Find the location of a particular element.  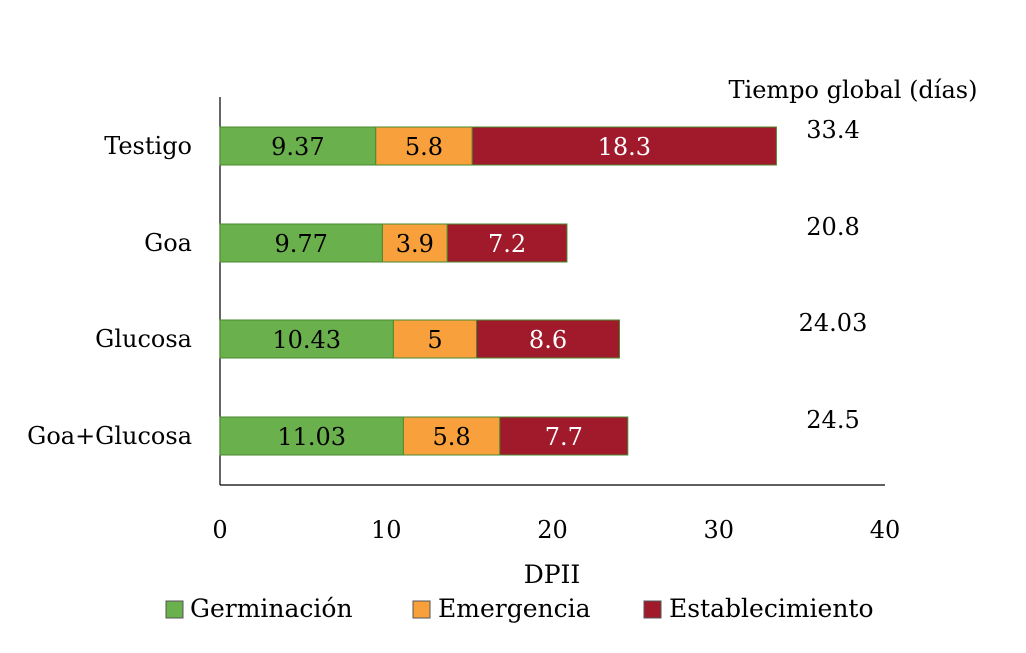

x-tick-label: 40 is located at coordinates (885, 530).